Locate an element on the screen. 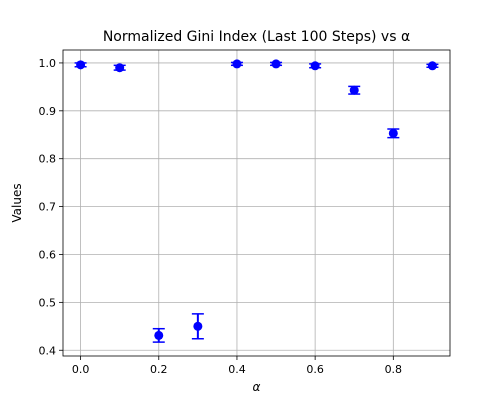 The height and width of the screenshot is (400, 500). y-tick-label: 0.4 is located at coordinates (48, 350).